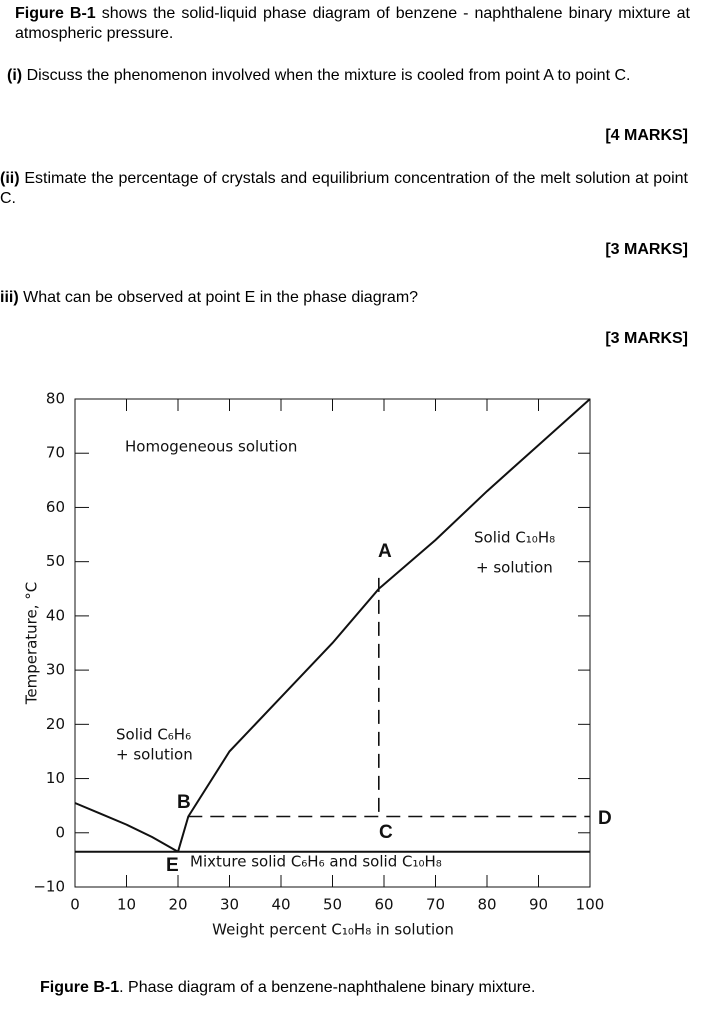 Image resolution: width=711 pixels, height=1024 pixels. I want to click on y-tick-label: 80, so click(55, 399).